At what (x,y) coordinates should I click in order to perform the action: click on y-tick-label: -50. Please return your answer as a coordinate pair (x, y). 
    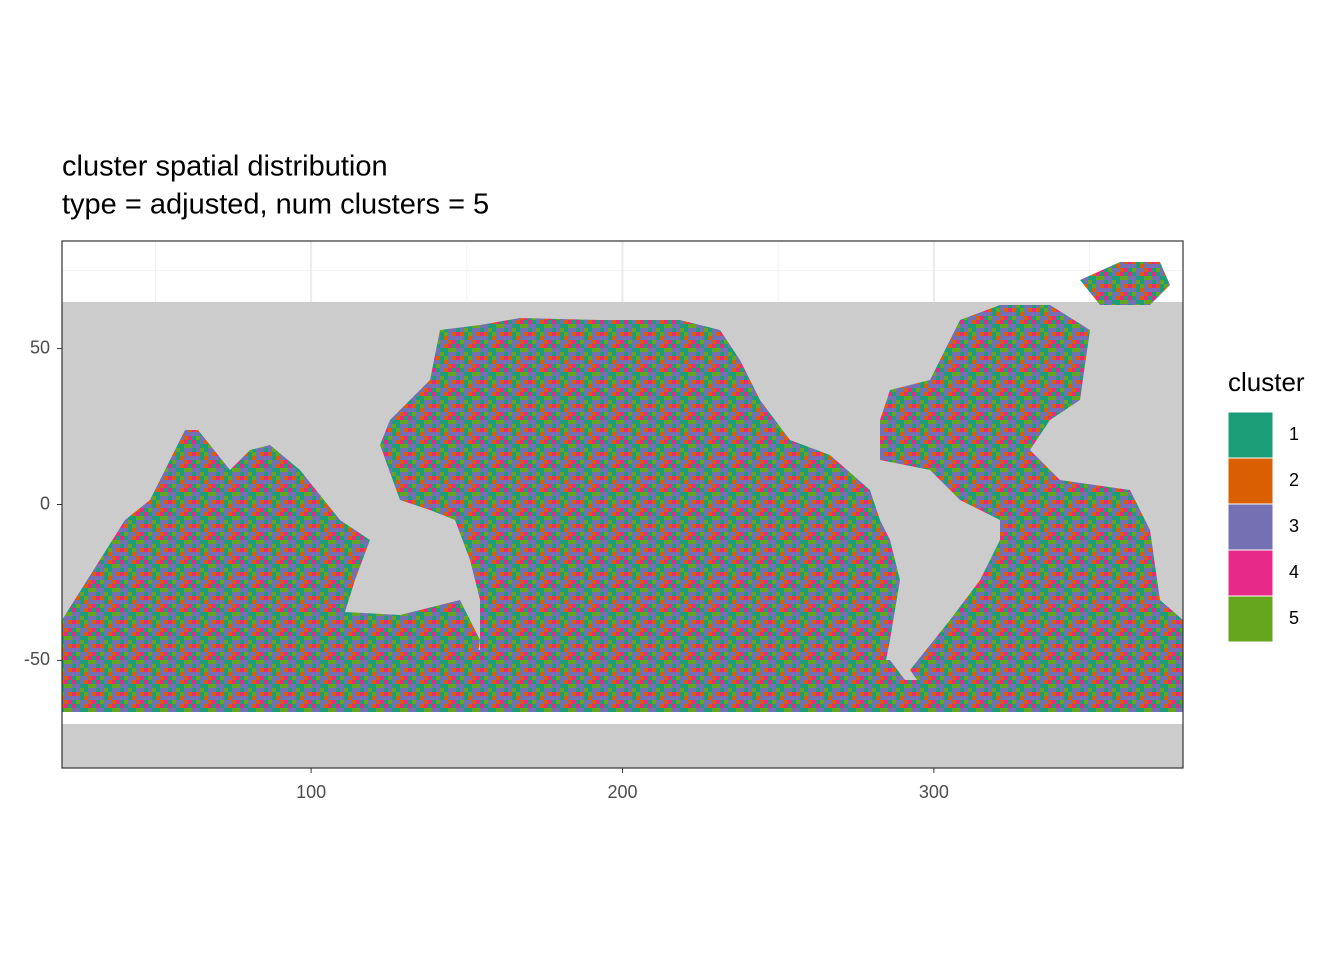
    Looking at the image, I should click on (37, 659).